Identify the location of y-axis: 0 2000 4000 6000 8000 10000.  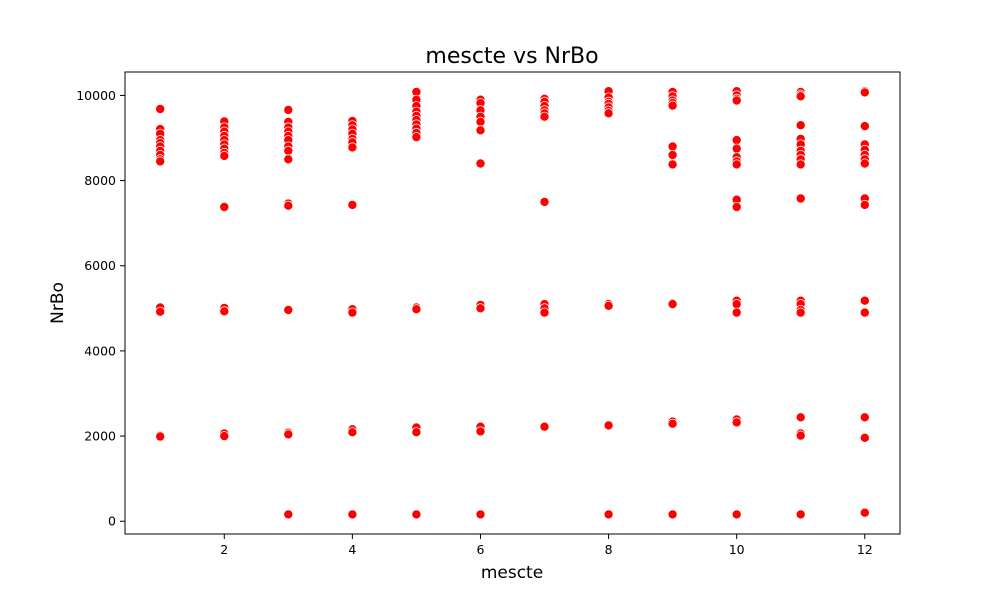
(100, 308).